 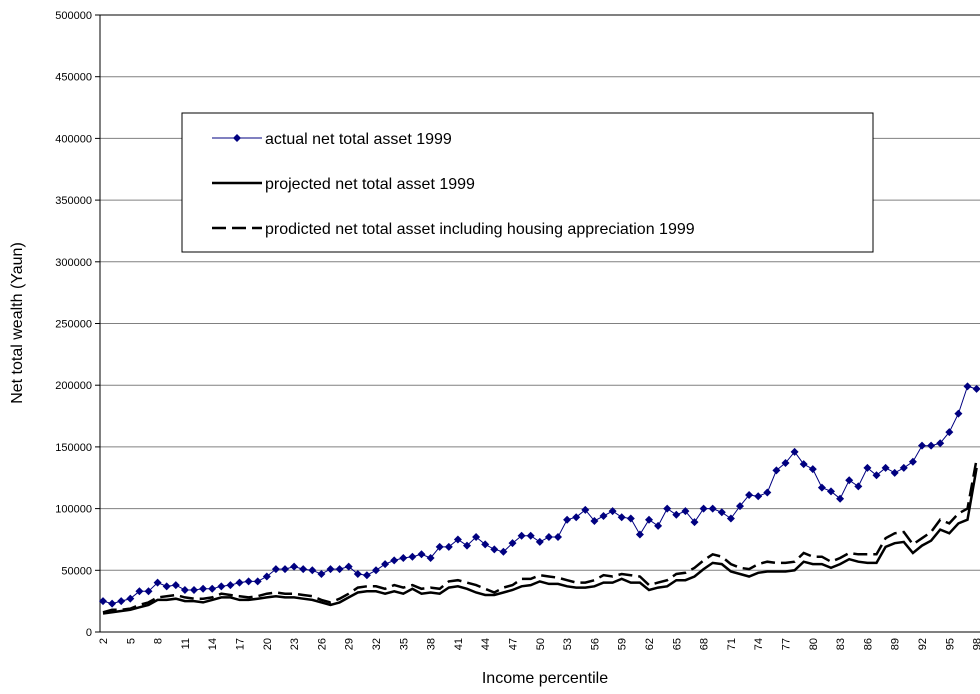 What do you see at coordinates (677, 644) in the screenshot?
I see `x-tick-label: 65` at bounding box center [677, 644].